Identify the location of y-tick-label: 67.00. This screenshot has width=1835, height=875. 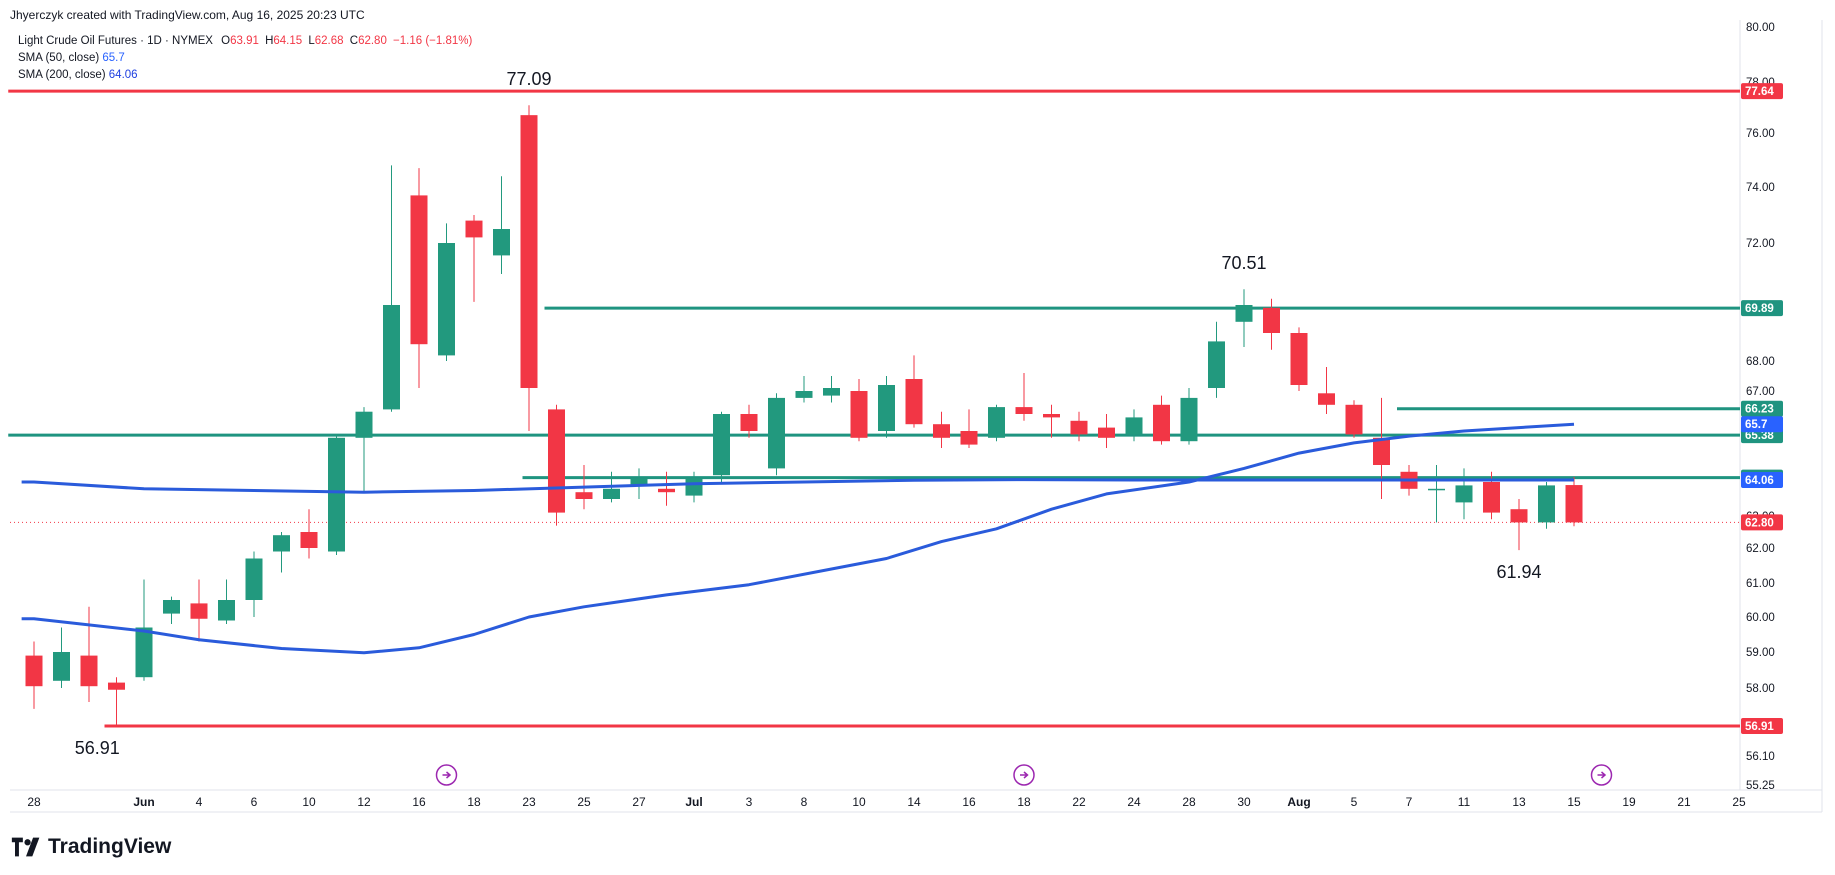
(1760, 392).